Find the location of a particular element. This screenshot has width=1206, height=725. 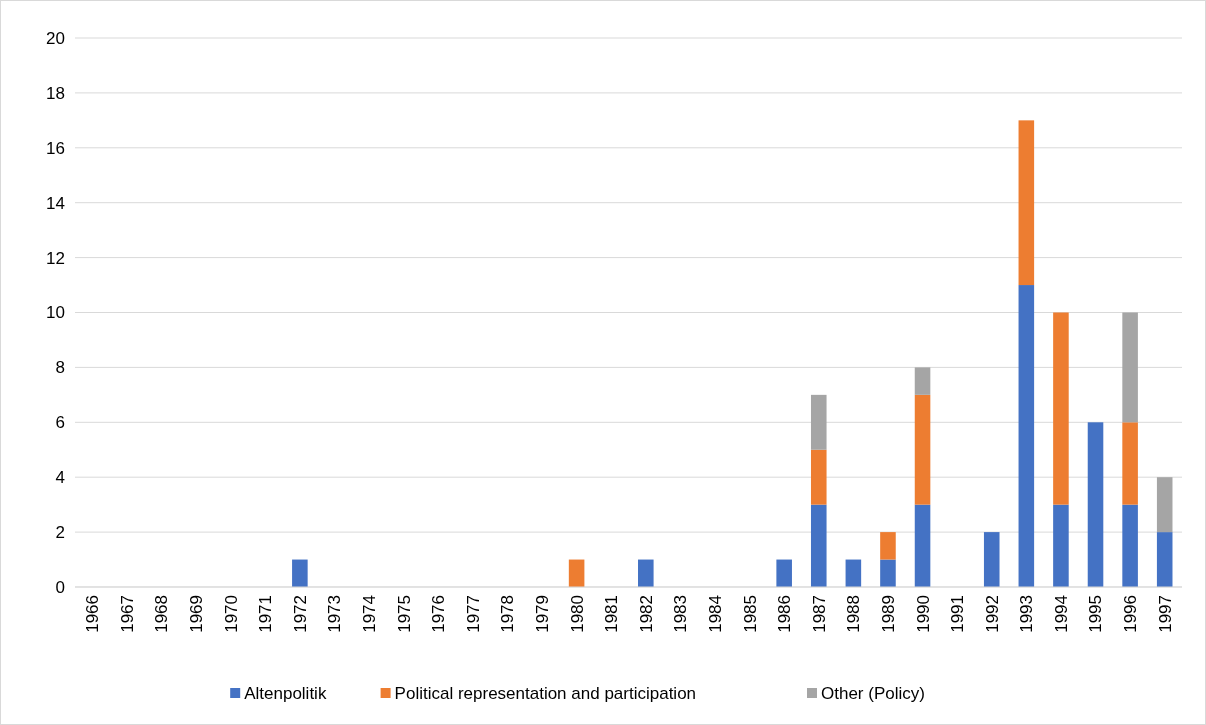

x-tick-label: 1979 is located at coordinates (542, 614).